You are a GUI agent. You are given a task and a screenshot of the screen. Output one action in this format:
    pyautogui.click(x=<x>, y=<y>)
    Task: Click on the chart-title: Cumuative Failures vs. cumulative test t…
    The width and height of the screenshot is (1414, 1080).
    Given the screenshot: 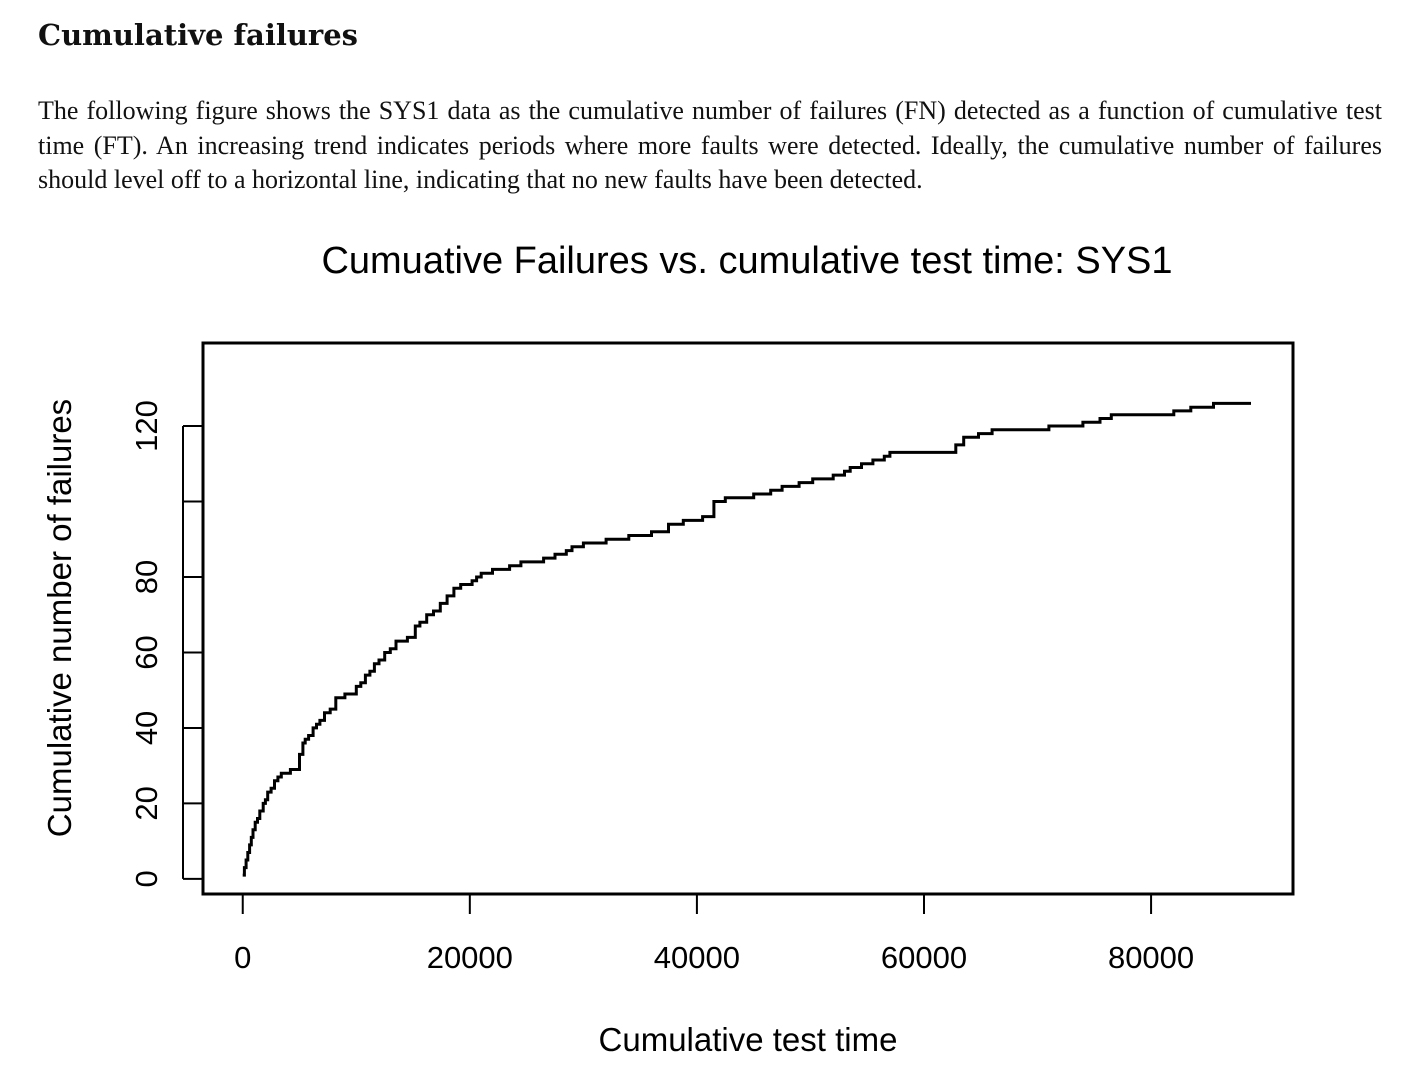 What is the action you would take?
    pyautogui.click(x=746, y=261)
    